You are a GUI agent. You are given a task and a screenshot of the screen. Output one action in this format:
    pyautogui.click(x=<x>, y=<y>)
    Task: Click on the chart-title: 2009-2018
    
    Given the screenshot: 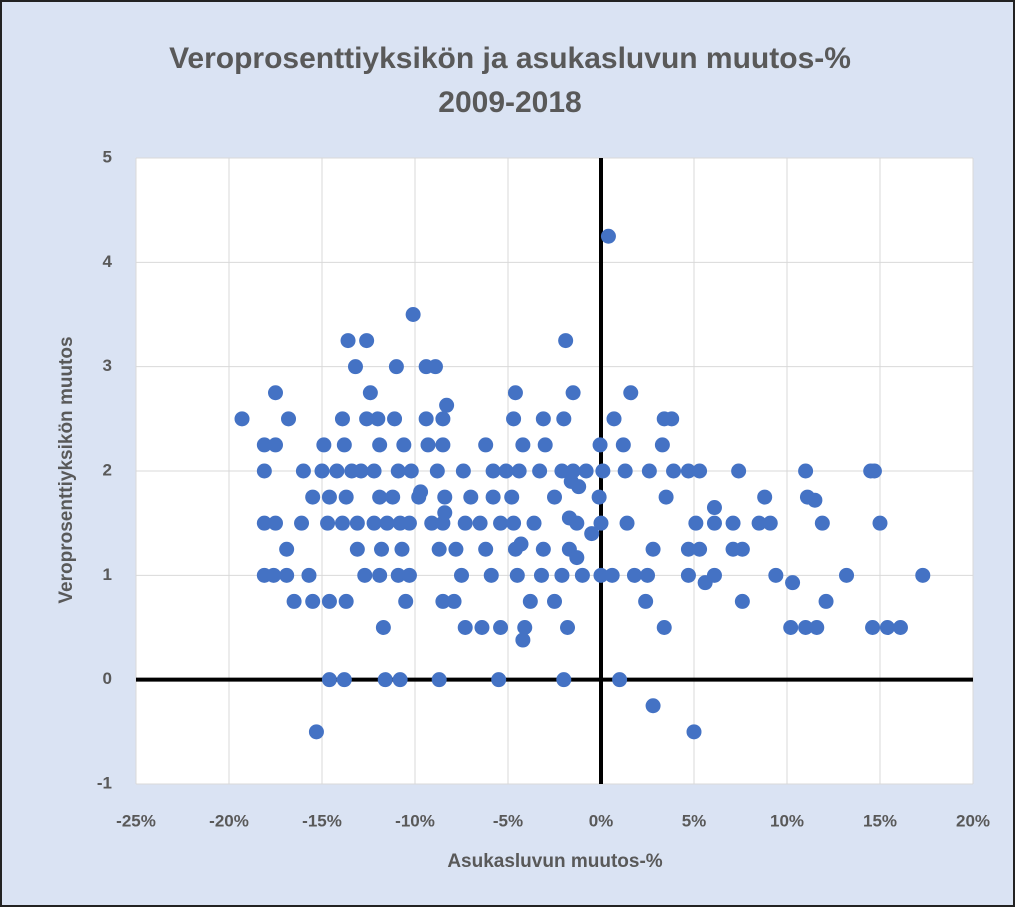 What is the action you would take?
    pyautogui.click(x=509, y=102)
    